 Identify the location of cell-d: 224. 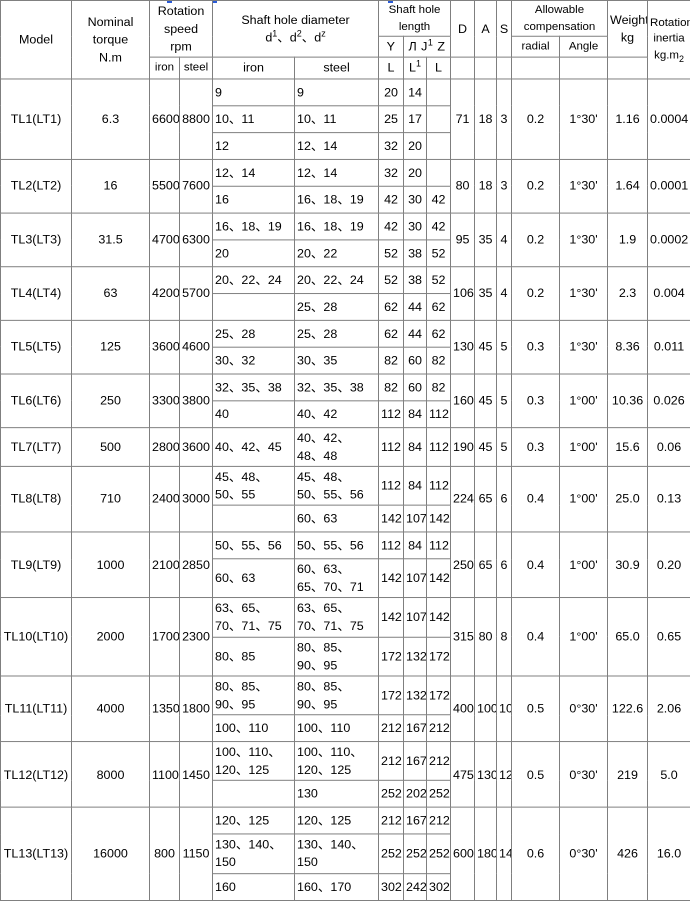
(463, 499).